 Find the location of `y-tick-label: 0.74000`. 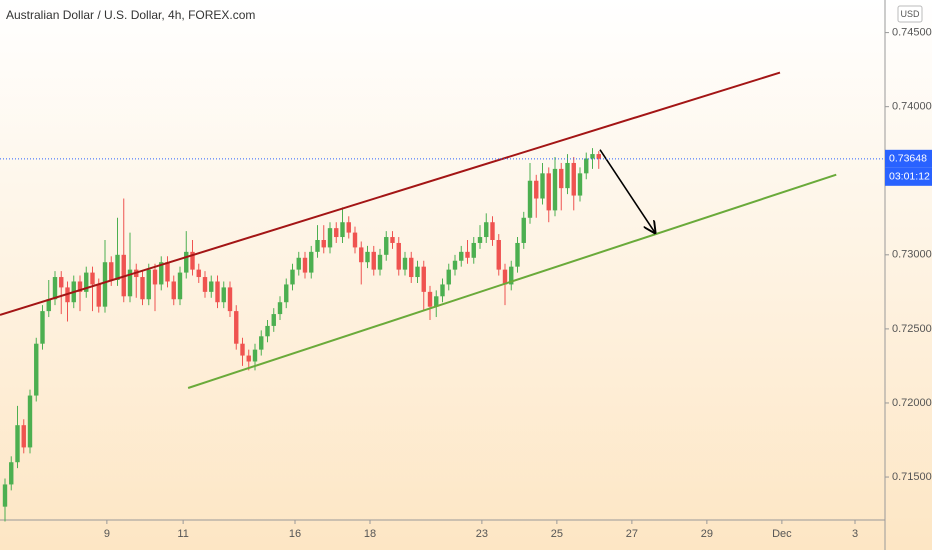

y-tick-label: 0.74000 is located at coordinates (912, 107).